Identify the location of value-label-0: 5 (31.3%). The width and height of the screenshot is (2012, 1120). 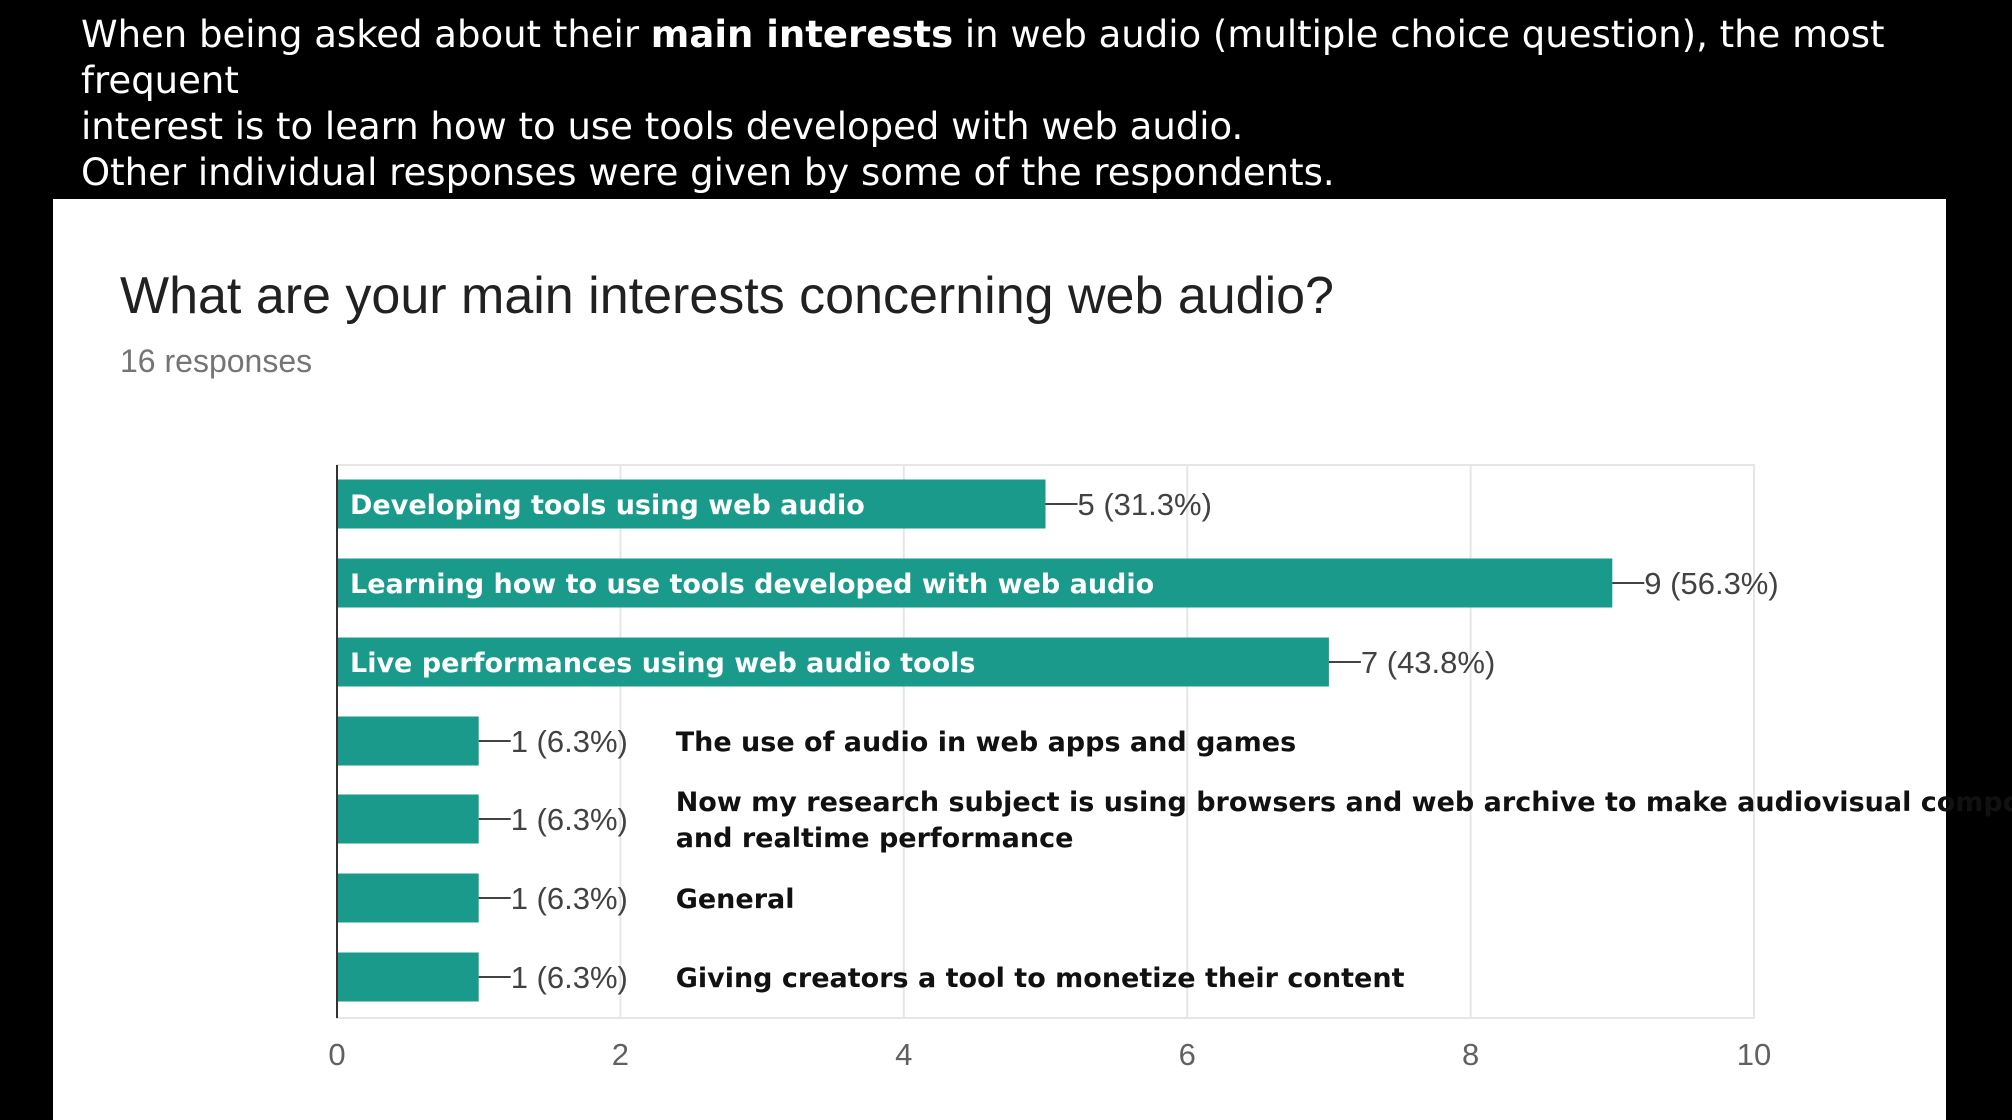
(1145, 504).